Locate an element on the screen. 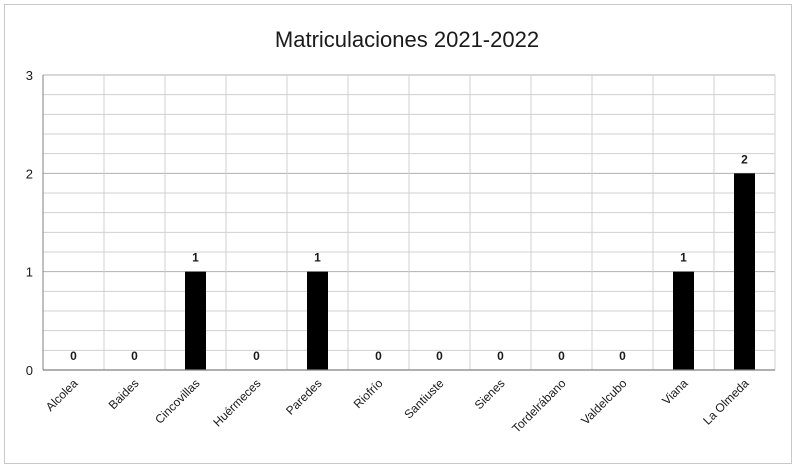 This screenshot has height=471, width=798. data-label: 2 is located at coordinates (744, 159).